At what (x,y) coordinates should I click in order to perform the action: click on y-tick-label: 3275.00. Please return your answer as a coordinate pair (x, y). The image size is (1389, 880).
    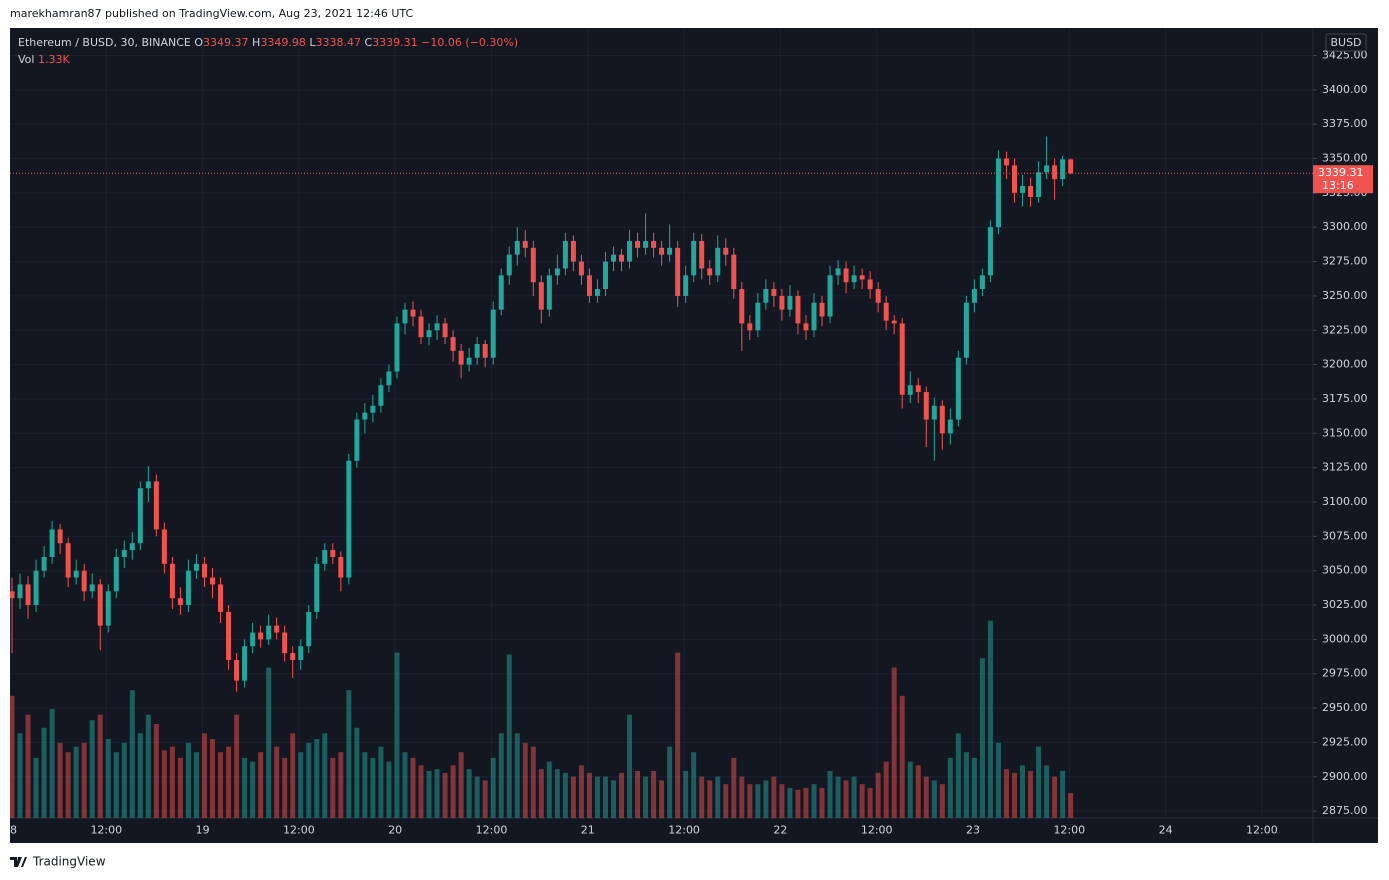
    Looking at the image, I should click on (1345, 261).